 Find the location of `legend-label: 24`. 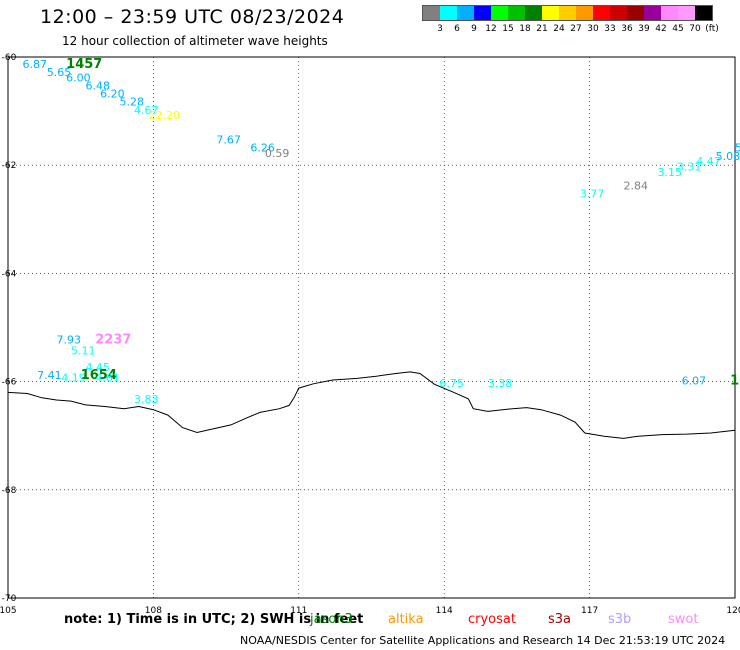

legend-label: 24 is located at coordinates (559, 29).